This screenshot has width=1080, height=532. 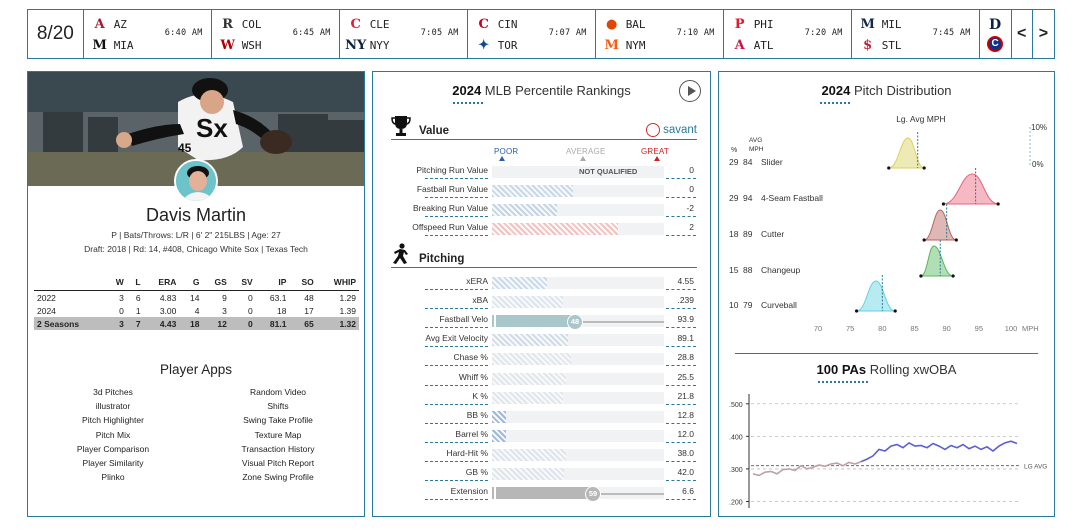 What do you see at coordinates (148, 34) in the screenshot?
I see `game-cell: A AZ M MIA 6:40 AM` at bounding box center [148, 34].